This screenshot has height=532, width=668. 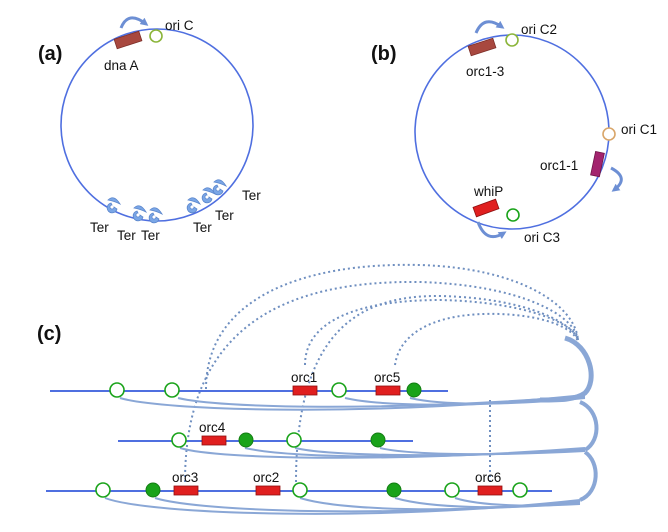 I want to click on gene-label: dna A, so click(x=121, y=65).